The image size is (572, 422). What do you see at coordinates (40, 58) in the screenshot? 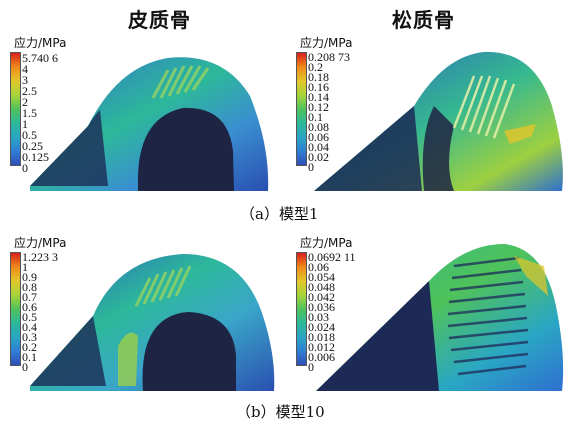
I see `tick-label: 5.740 6` at bounding box center [40, 58].